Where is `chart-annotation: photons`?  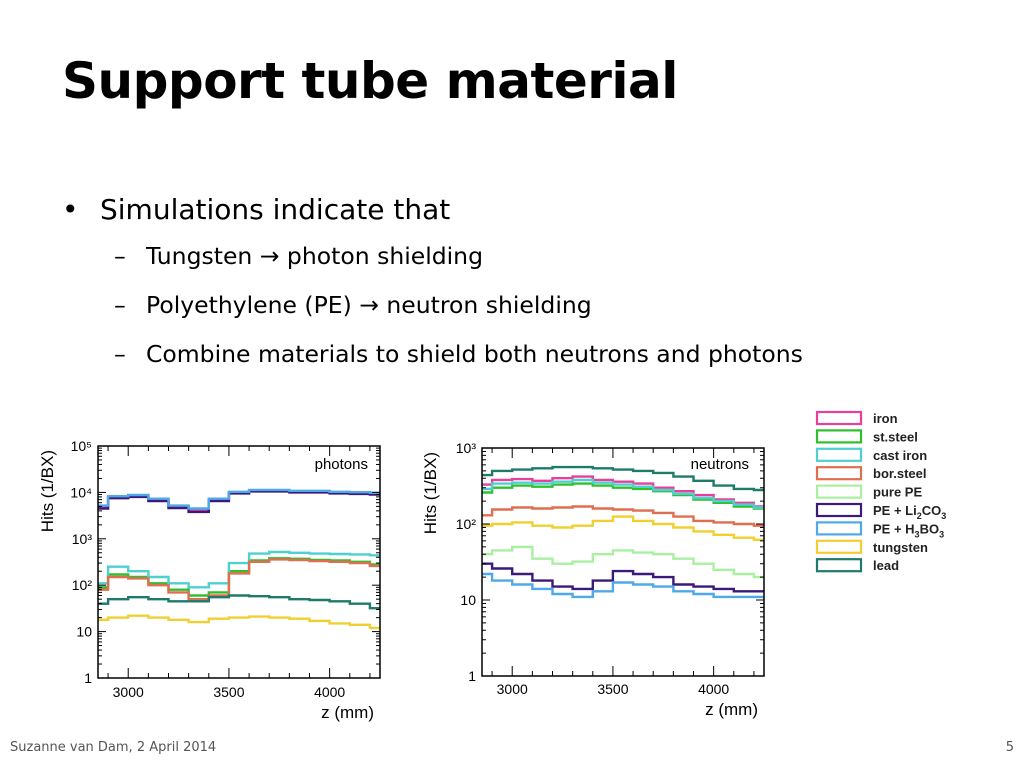
chart-annotation: photons is located at coordinates (341, 464).